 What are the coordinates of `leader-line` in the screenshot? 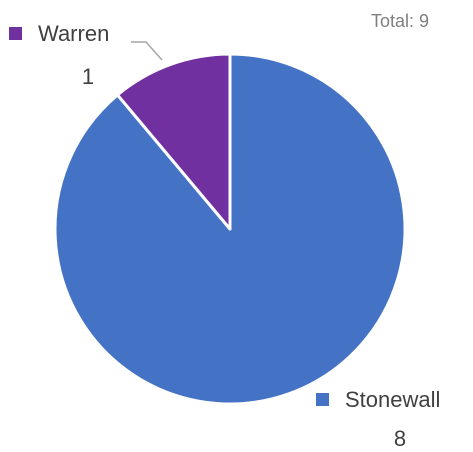 It's located at (147, 51).